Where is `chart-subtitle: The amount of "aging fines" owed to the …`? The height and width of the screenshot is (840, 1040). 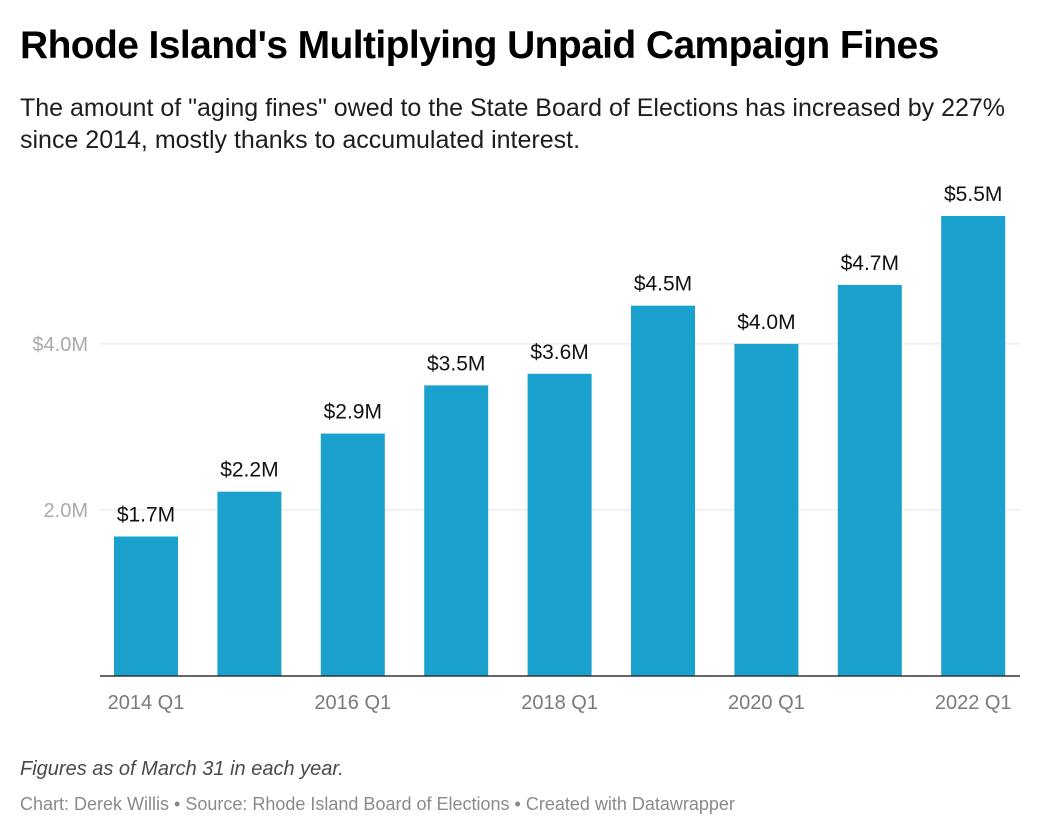
chart-subtitle: The amount of "aging fines" owed to the … is located at coordinates (513, 124).